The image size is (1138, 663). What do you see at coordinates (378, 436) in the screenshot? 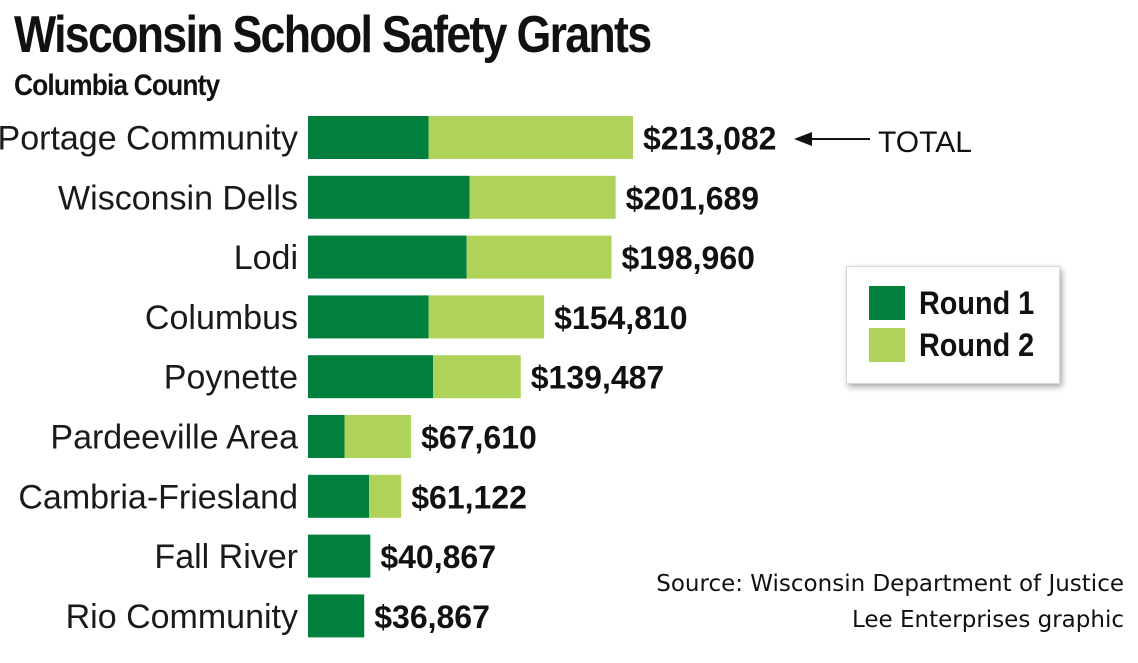
I see `bar-round-2-pardeeville-area` at bounding box center [378, 436].